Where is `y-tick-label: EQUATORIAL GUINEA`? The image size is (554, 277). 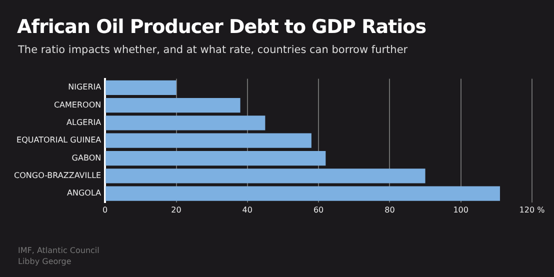 y-tick-label: EQUATORIAL GUINEA is located at coordinates (59, 140).